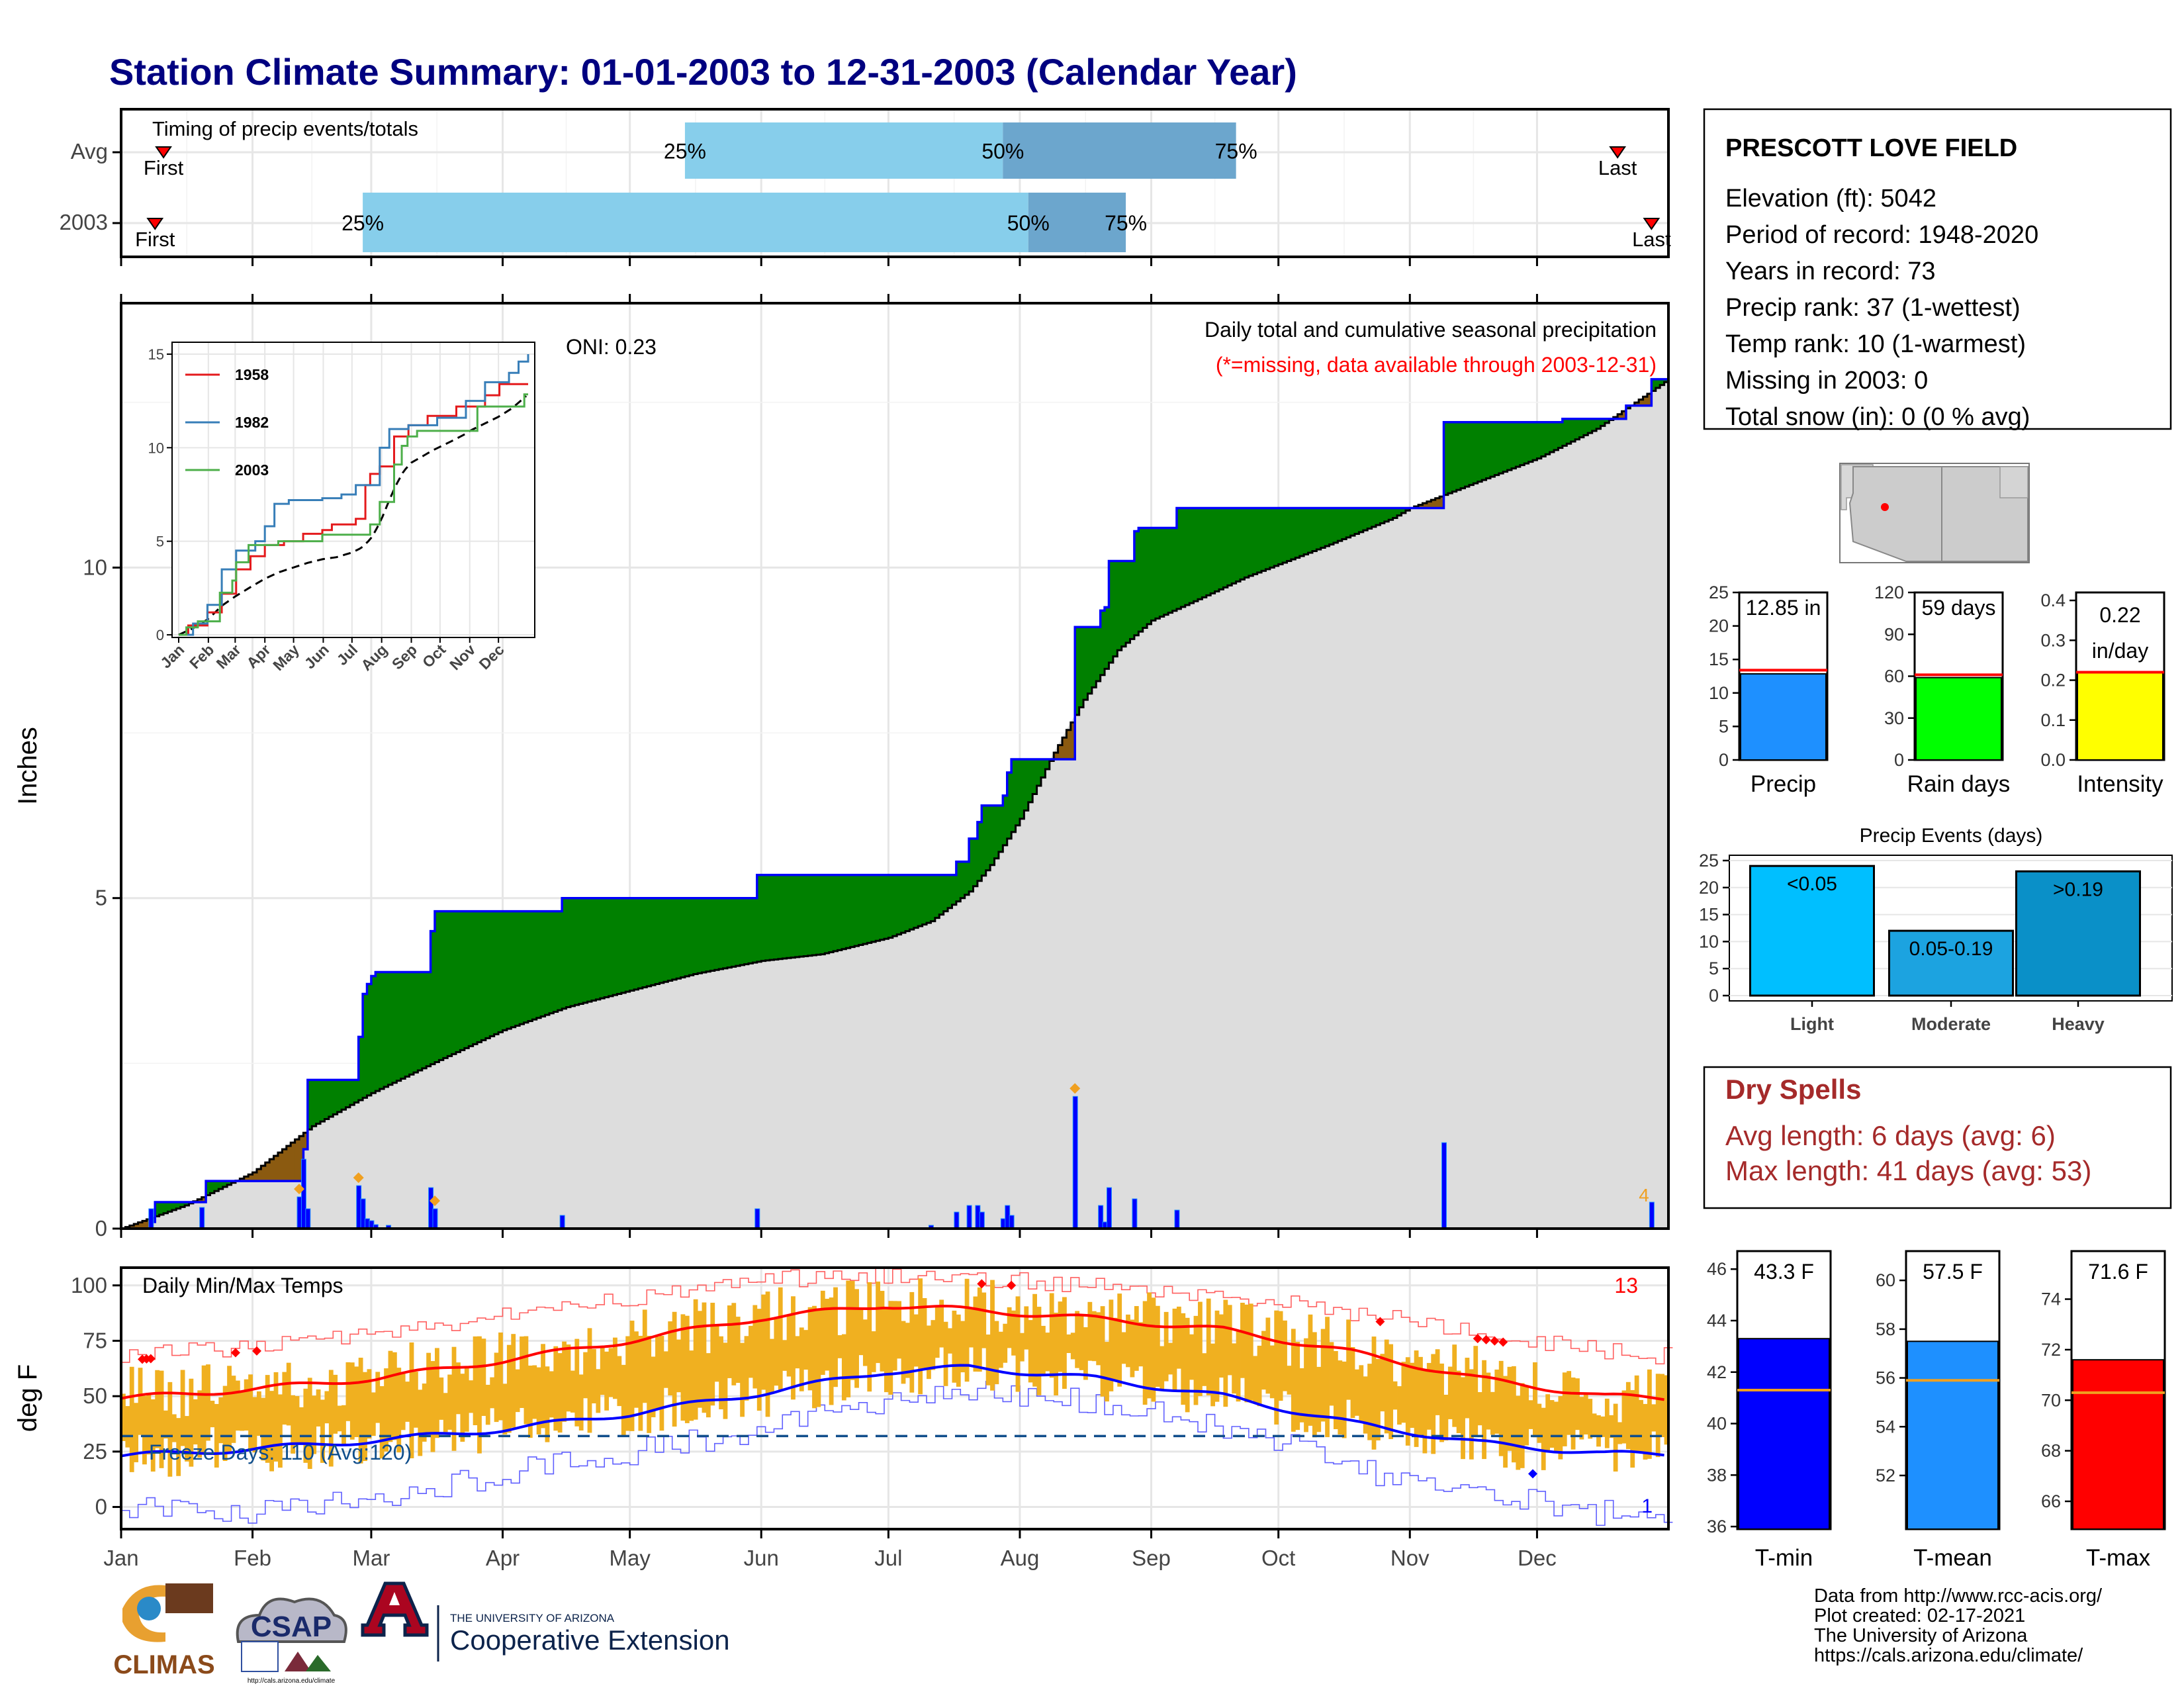 The height and width of the screenshot is (1688, 2184). Describe the element at coordinates (1641, 402) in the screenshot. I see `precip-deficit-strip` at that location.